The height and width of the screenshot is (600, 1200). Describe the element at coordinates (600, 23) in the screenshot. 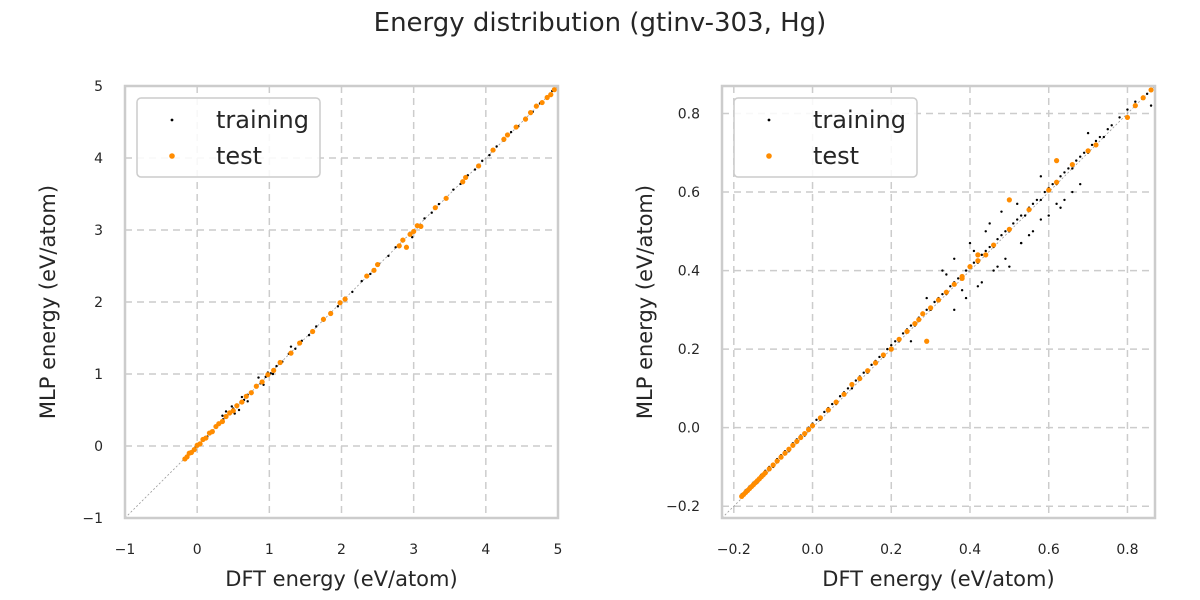

I see `figure-title: Energy distribution (gtinv-303, Hg)` at that location.